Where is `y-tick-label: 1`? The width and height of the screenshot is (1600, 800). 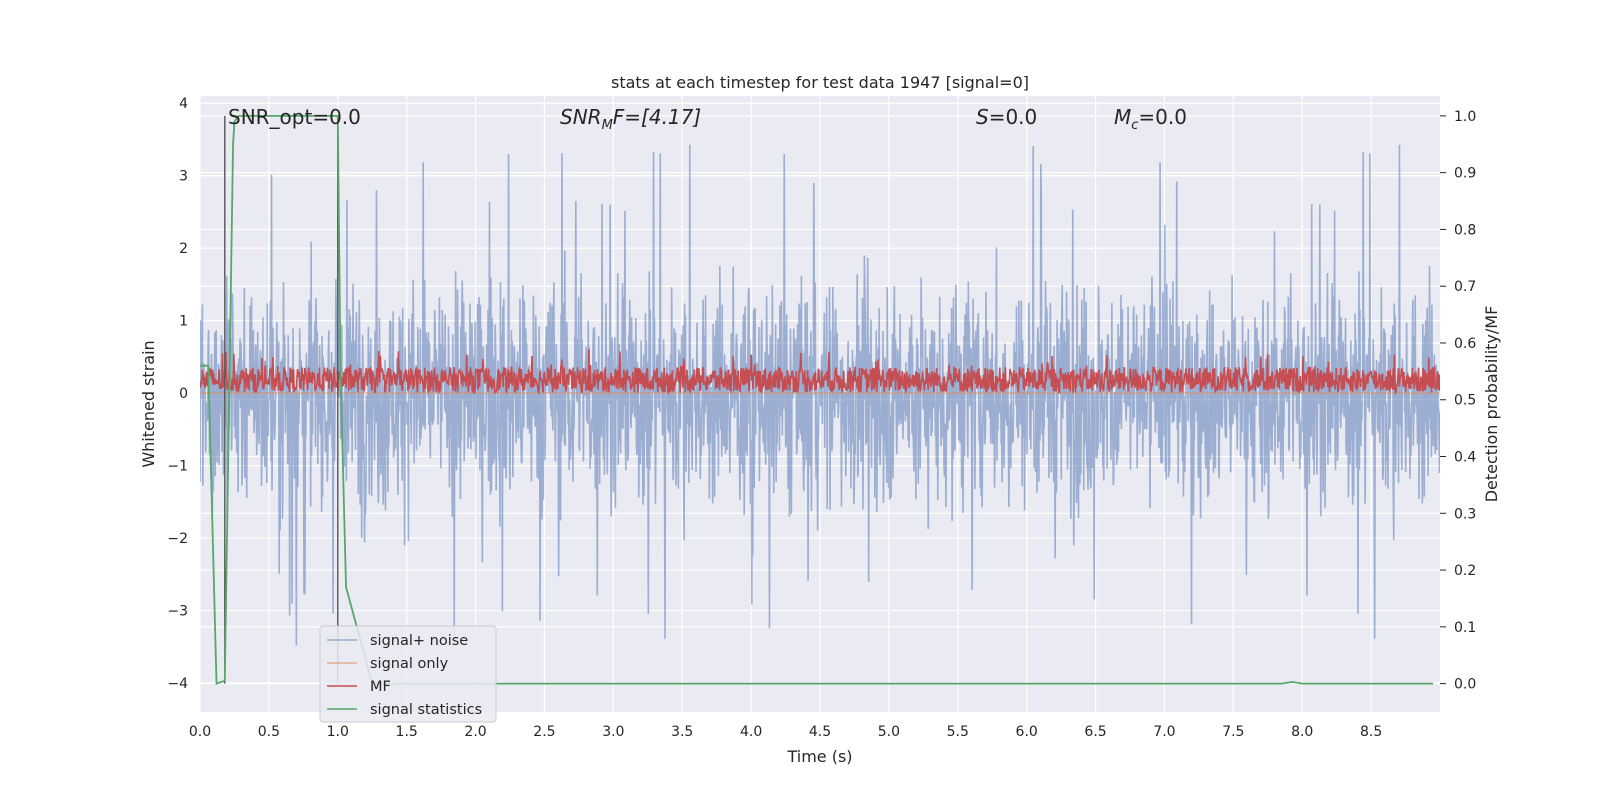 y-tick-label: 1 is located at coordinates (183, 322).